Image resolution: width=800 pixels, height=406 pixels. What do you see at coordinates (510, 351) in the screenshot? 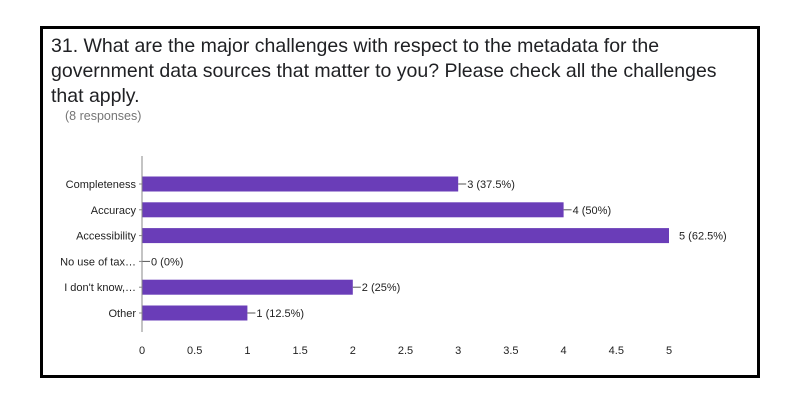
I see `x-tick-label: 3.5` at bounding box center [510, 351].